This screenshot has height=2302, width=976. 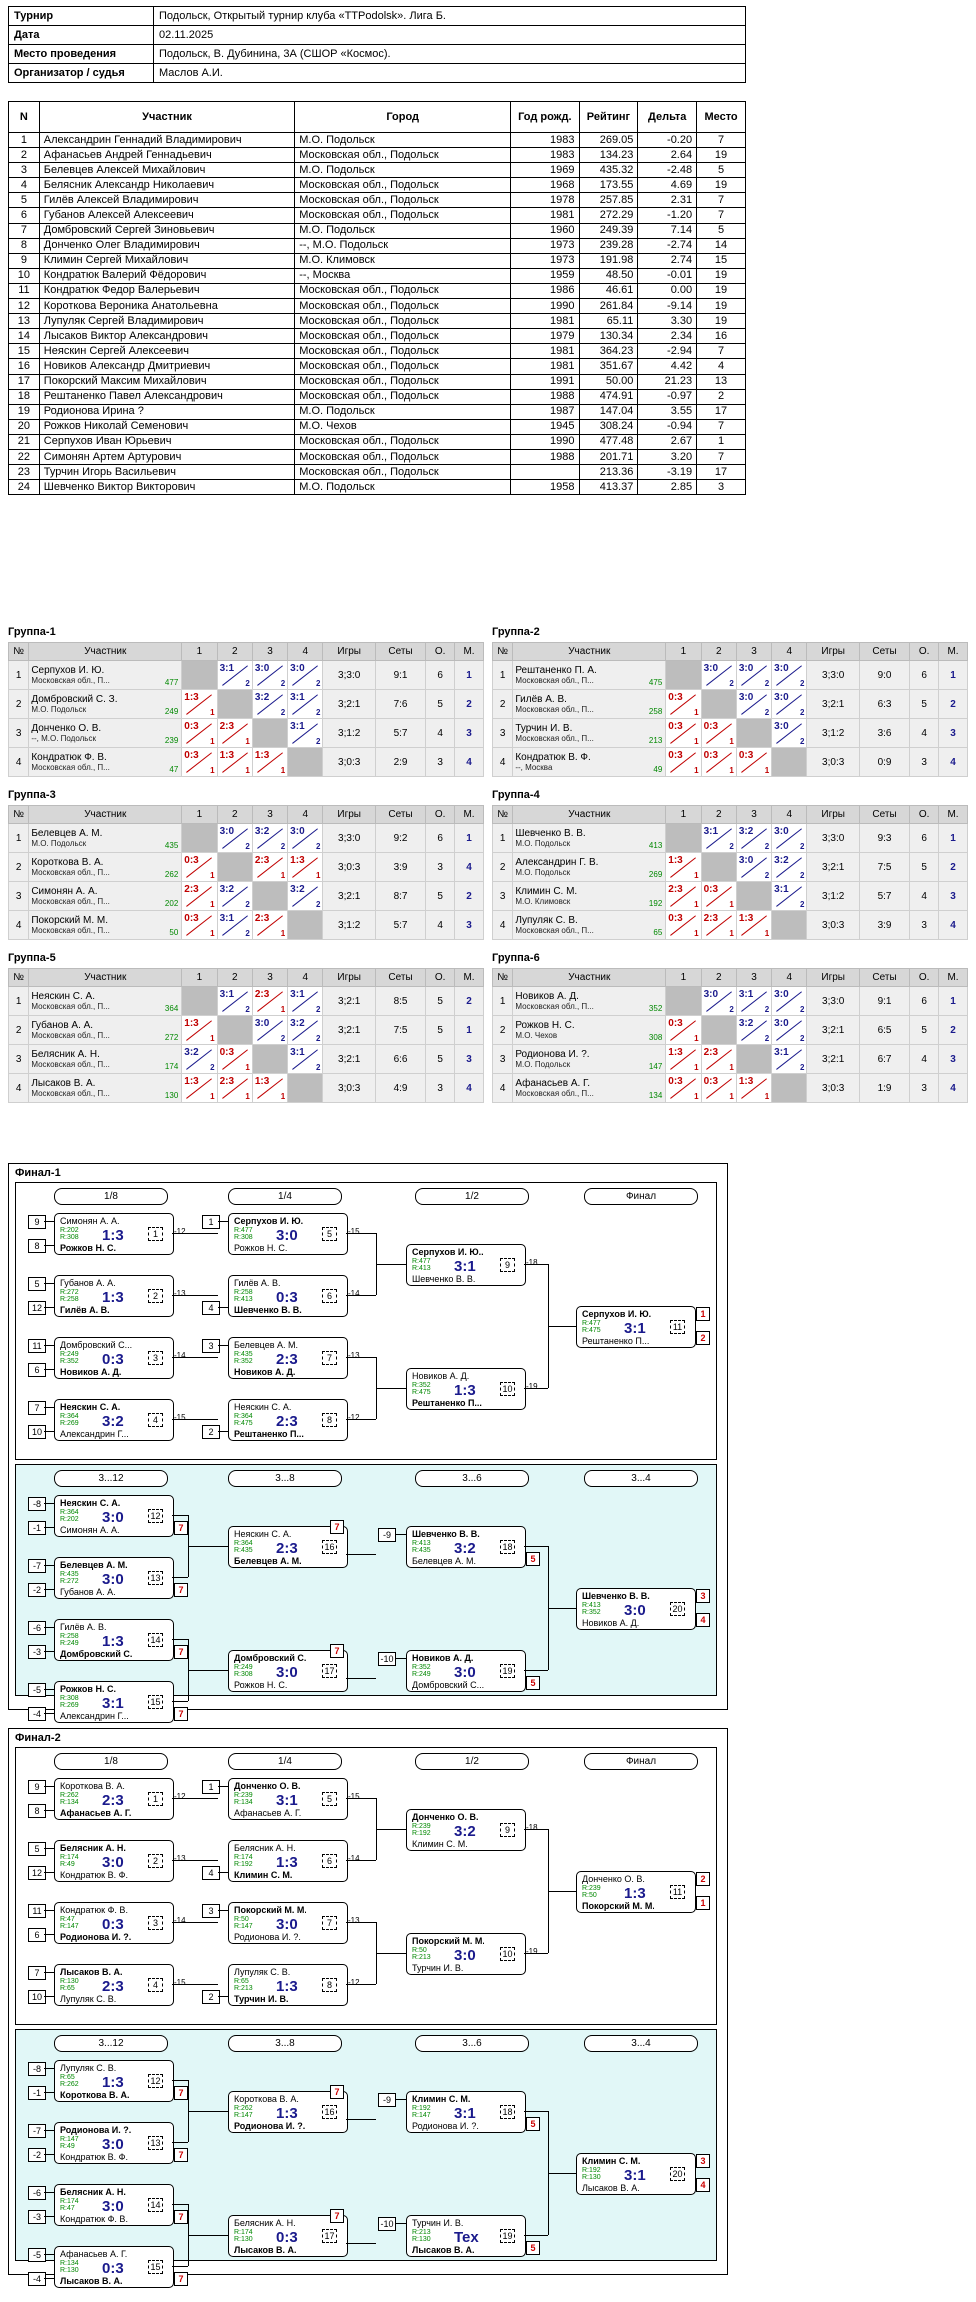 I want to click on group-score-cell: 2:3 1, so click(x=683, y=896).